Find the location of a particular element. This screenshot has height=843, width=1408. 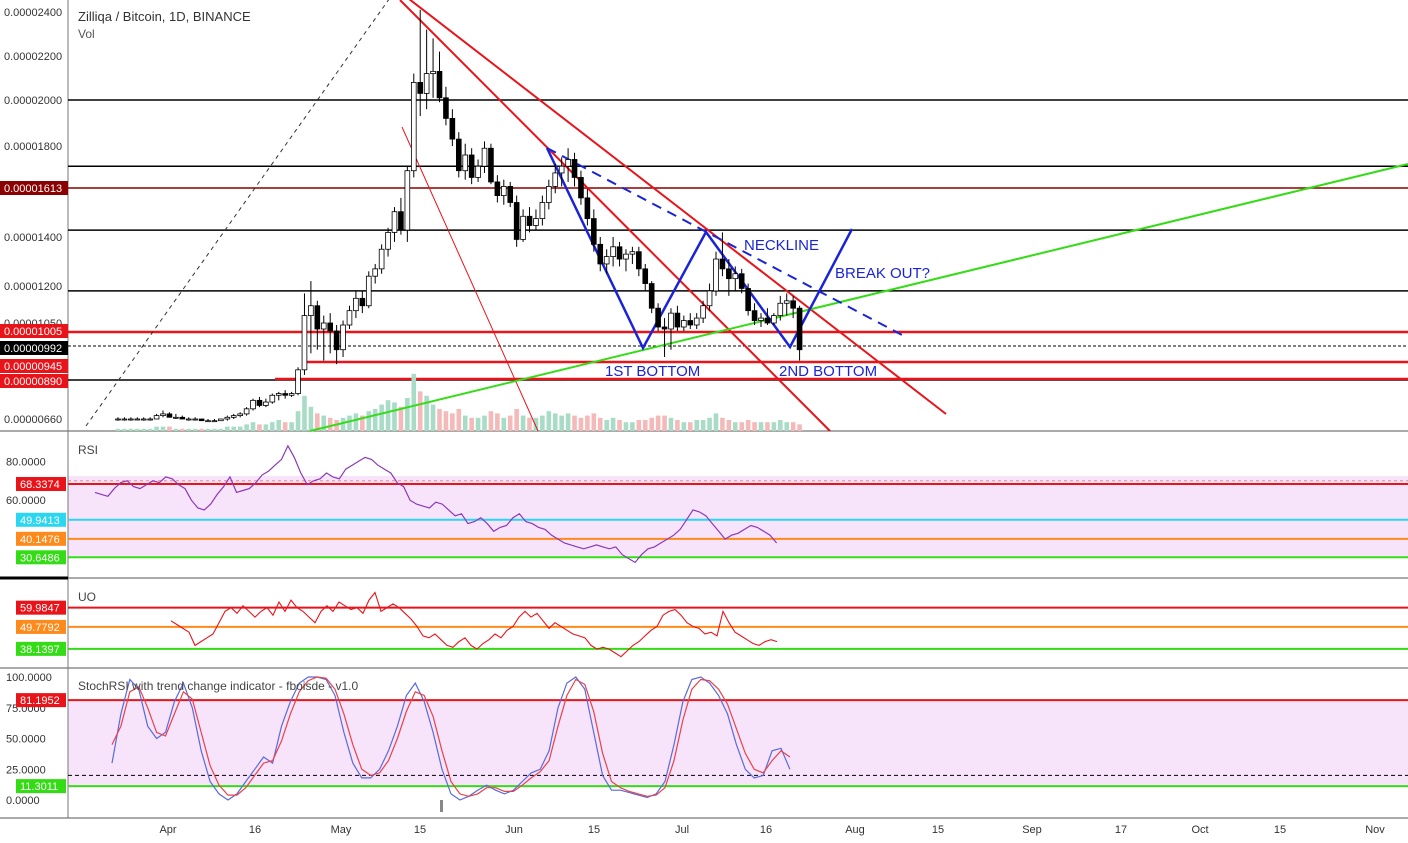

stochrsi-band-fill is located at coordinates (738, 743).